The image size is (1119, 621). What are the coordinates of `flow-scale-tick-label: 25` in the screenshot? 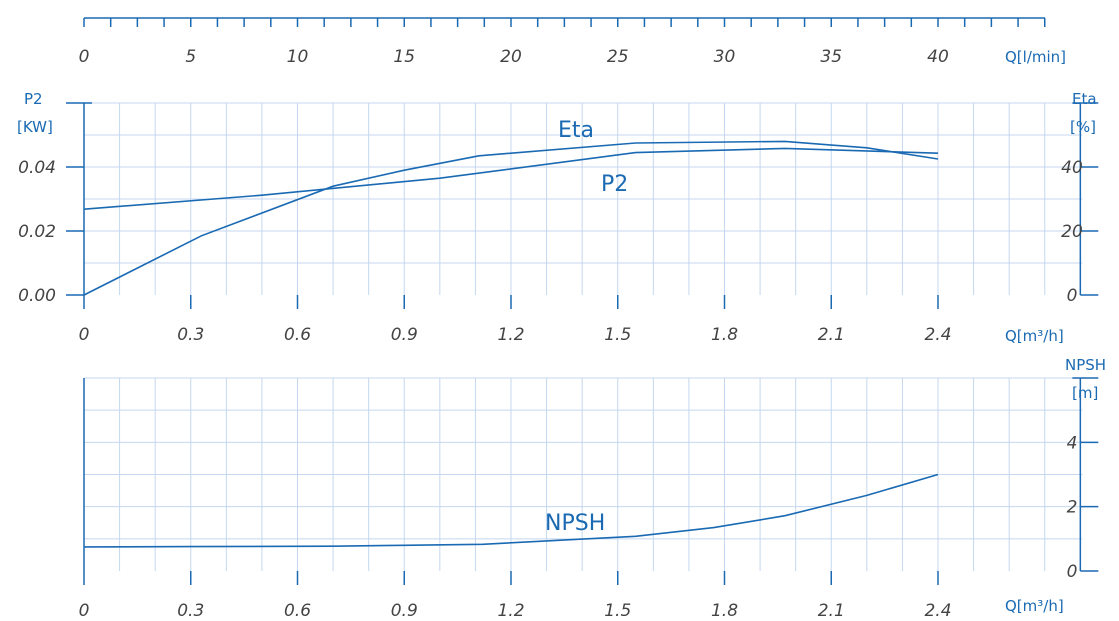 It's located at (618, 57).